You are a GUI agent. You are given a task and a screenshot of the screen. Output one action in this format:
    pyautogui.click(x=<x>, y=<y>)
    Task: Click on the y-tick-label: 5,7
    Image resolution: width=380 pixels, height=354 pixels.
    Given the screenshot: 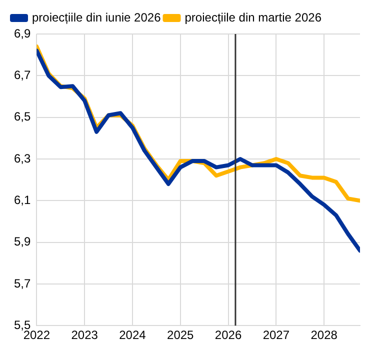 What is the action you would take?
    pyautogui.click(x=22, y=283)
    